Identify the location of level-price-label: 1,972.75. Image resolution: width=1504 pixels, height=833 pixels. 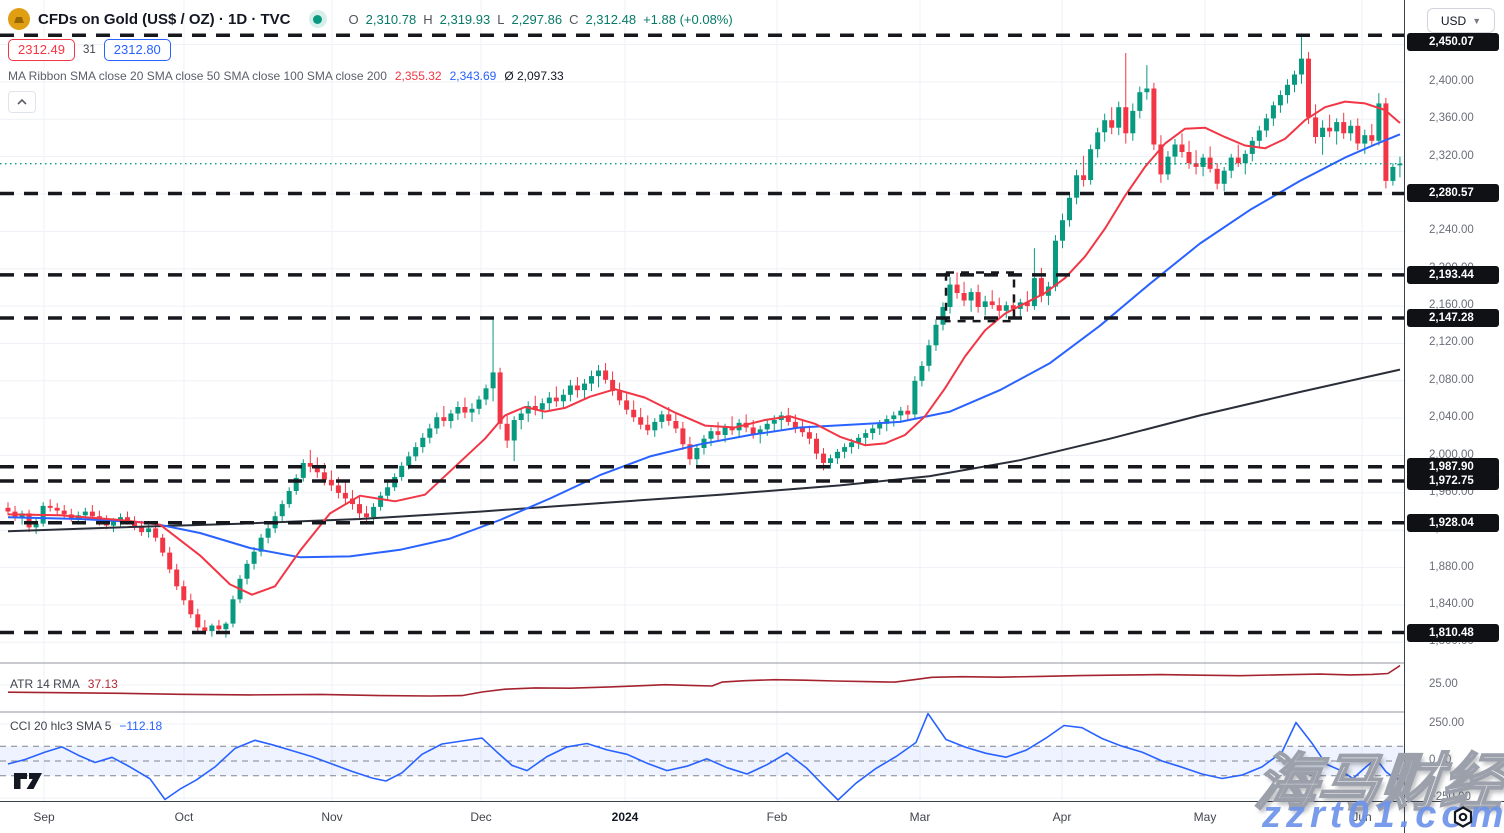
(1453, 481).